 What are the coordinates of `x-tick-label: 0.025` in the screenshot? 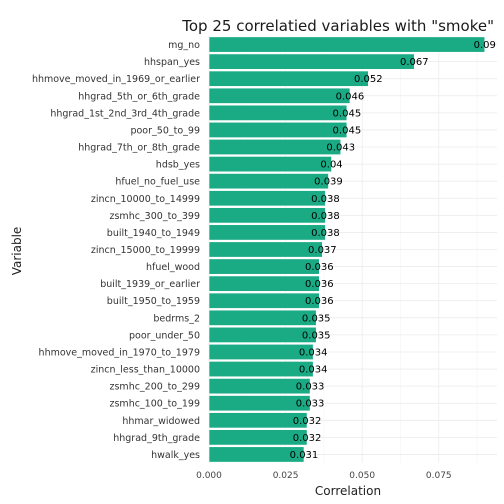 It's located at (286, 476).